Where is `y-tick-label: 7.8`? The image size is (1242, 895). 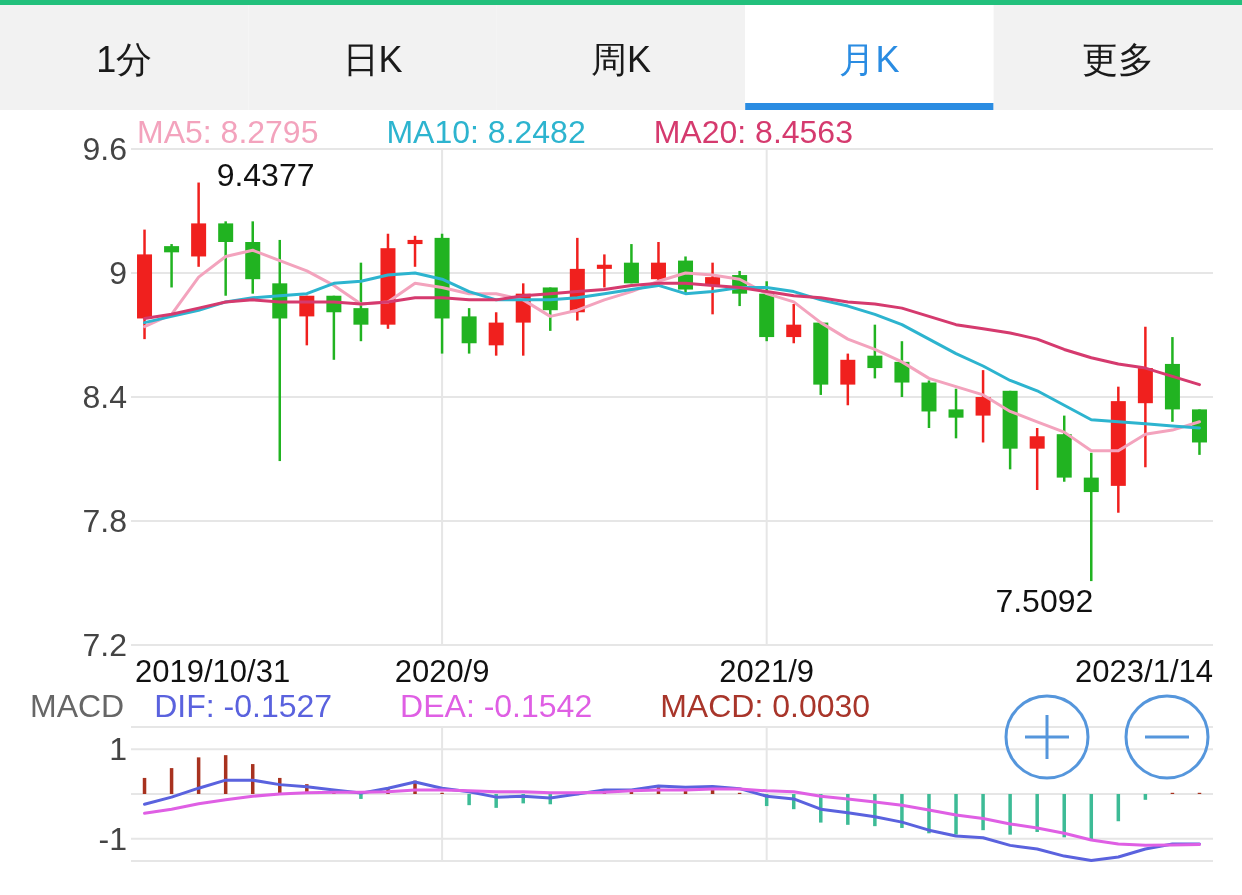 y-tick-label: 7.8 is located at coordinates (104, 521).